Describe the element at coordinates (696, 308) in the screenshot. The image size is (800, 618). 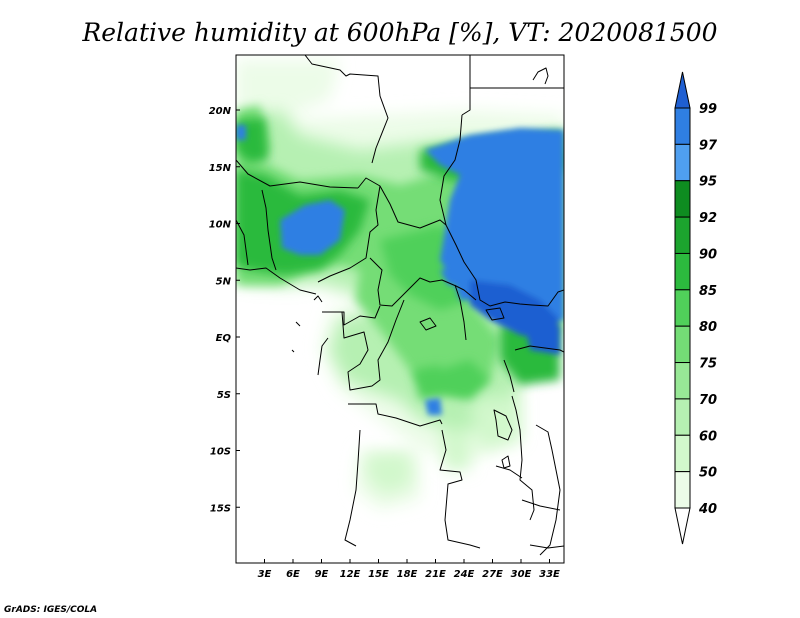
I see `colorbar: 99 97 95 92 90 85 80 75 70 60 50 40` at that location.